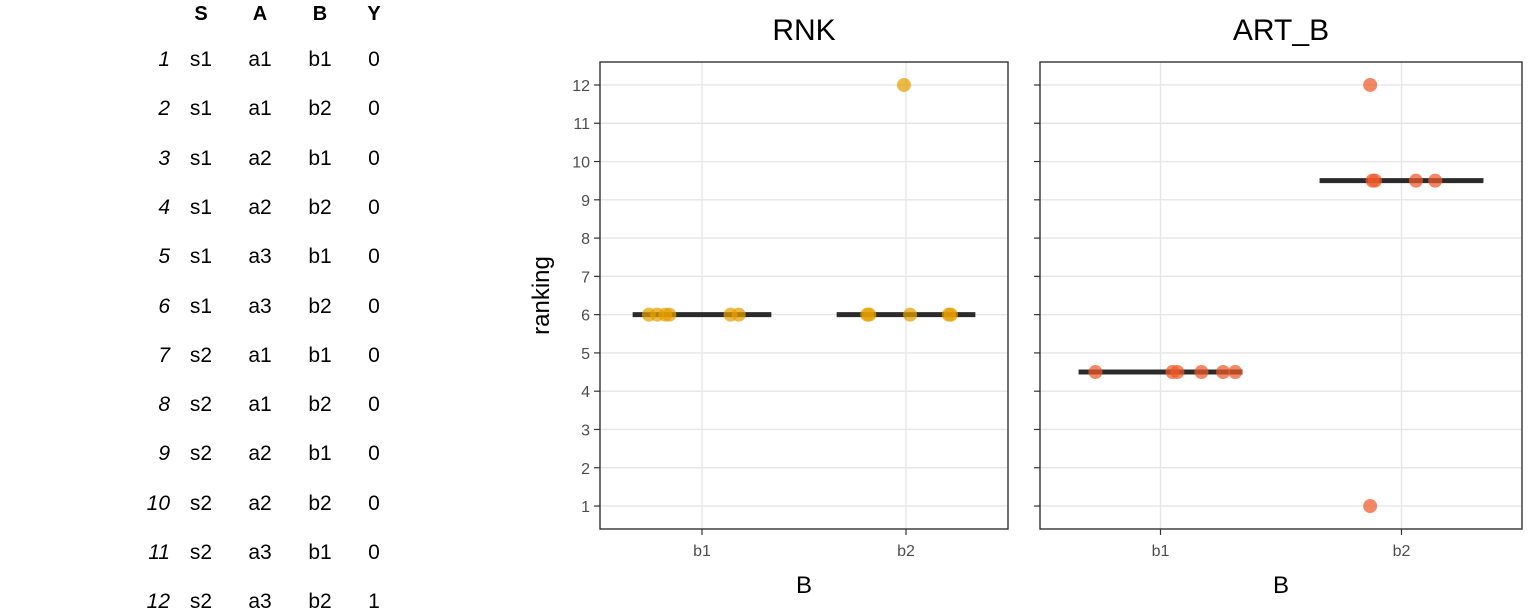  What do you see at coordinates (1281, 30) in the screenshot?
I see `panel-title: ART_B` at bounding box center [1281, 30].